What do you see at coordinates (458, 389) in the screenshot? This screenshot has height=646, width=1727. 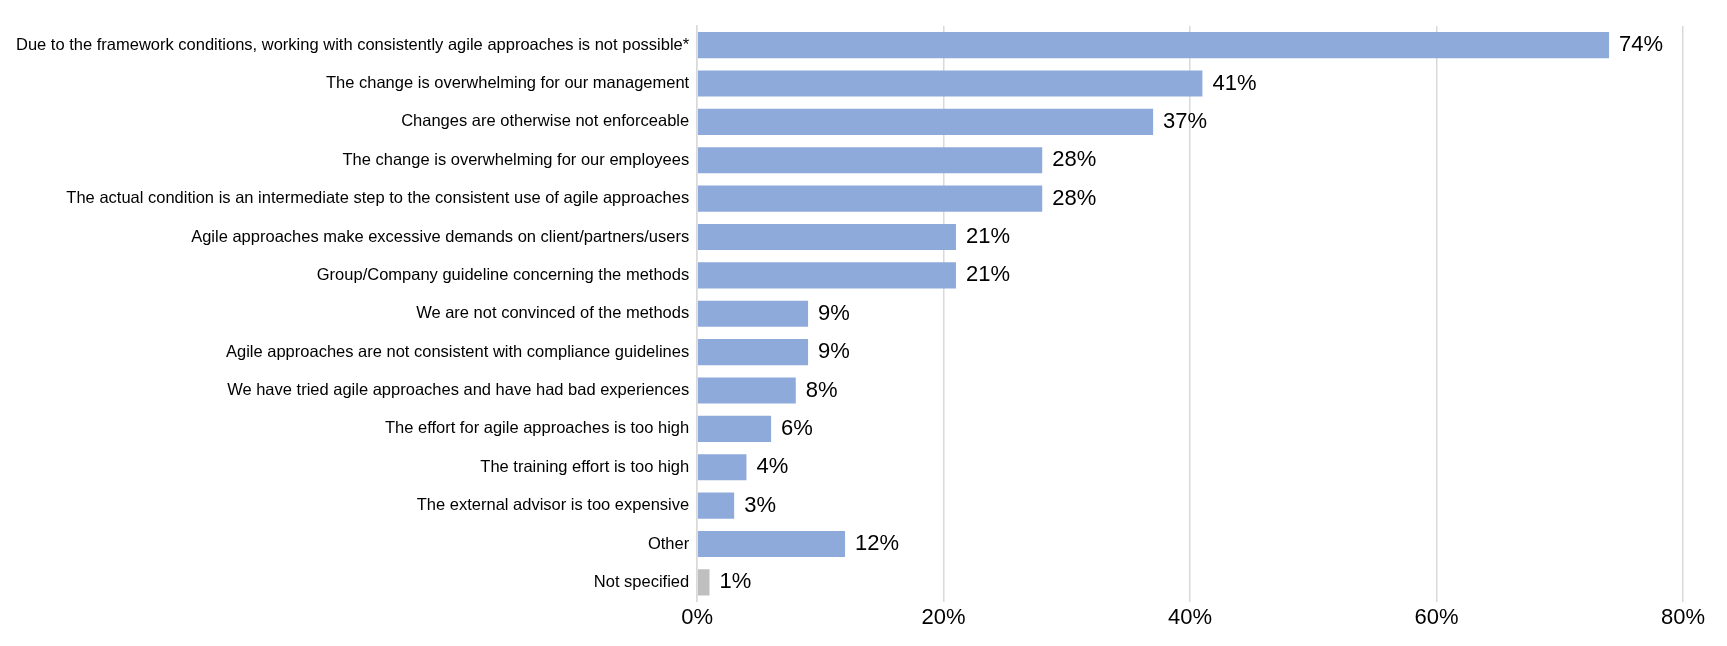 I see `y-tick-label: We have tried agile approaches and have had bad experiences` at bounding box center [458, 389].